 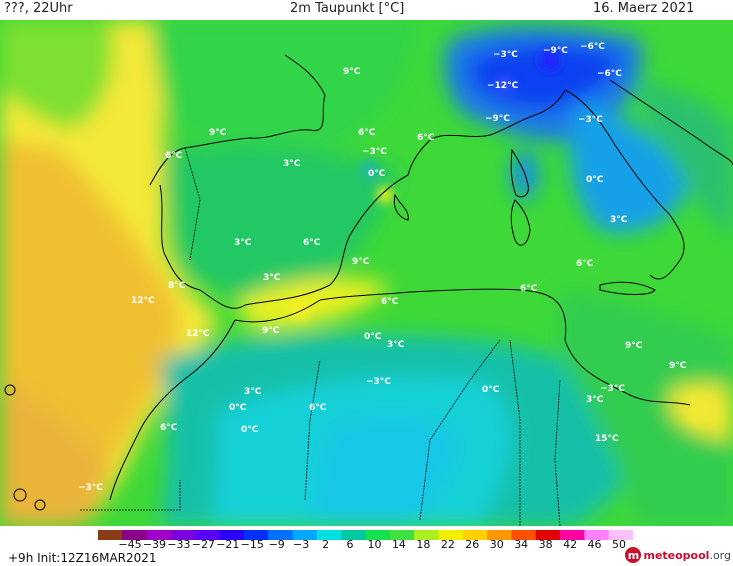 I want to click on dewpoint-label: 15°C, so click(x=607, y=439).